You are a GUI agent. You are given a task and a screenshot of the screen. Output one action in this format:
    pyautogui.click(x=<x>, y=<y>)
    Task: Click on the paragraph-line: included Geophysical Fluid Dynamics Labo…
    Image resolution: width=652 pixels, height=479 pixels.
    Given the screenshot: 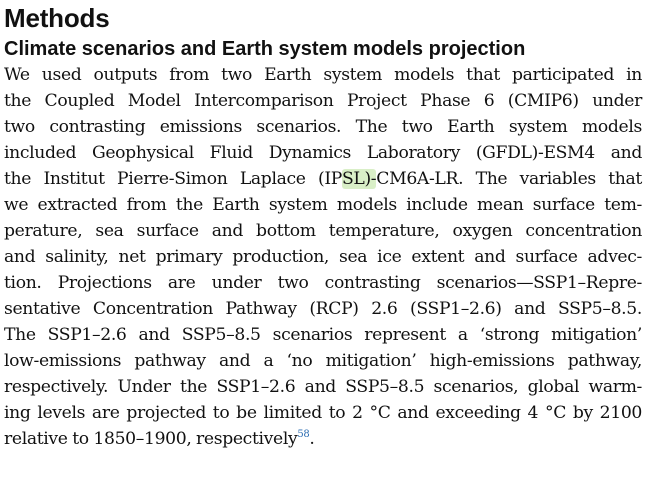 What is the action you would take?
    pyautogui.click(x=323, y=153)
    